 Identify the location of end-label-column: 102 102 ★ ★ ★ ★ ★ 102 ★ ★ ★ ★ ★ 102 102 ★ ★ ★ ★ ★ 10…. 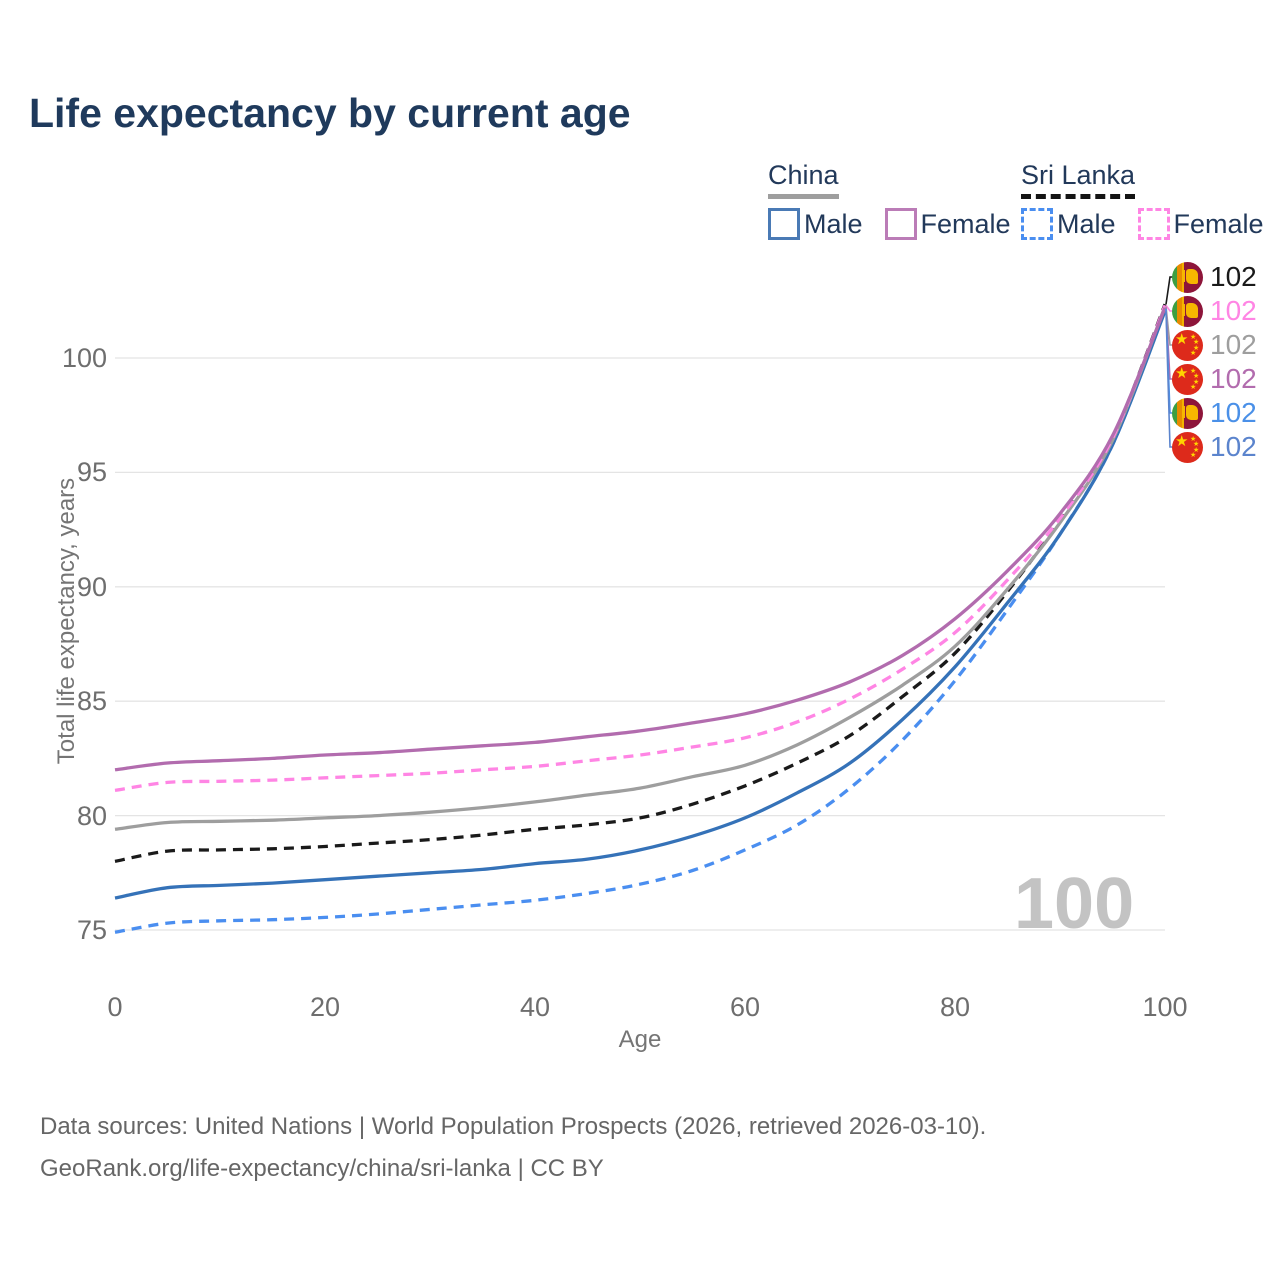
(1214, 362).